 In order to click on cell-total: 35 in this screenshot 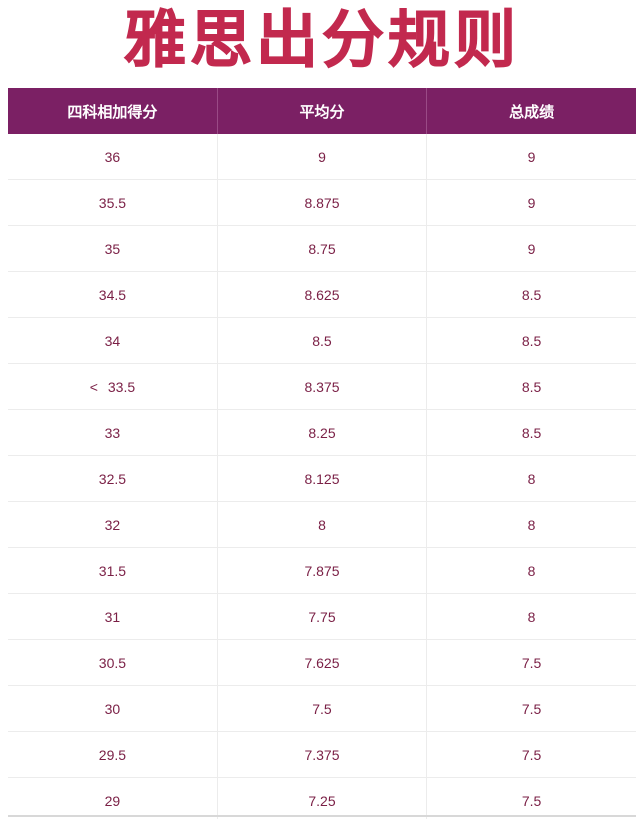, I will do `click(113, 248)`.